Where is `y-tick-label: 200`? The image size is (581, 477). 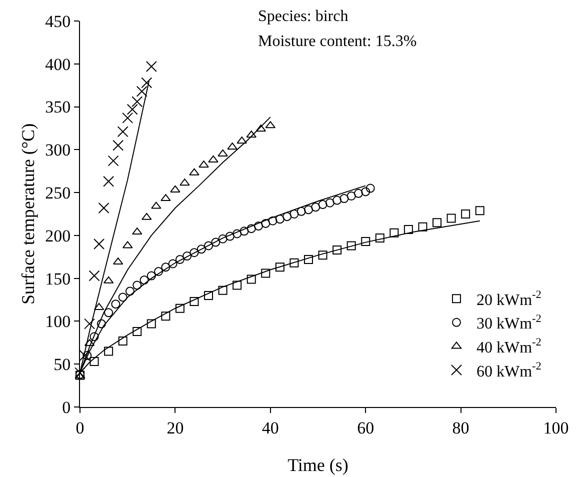
y-tick-label: 200 is located at coordinates (58, 236).